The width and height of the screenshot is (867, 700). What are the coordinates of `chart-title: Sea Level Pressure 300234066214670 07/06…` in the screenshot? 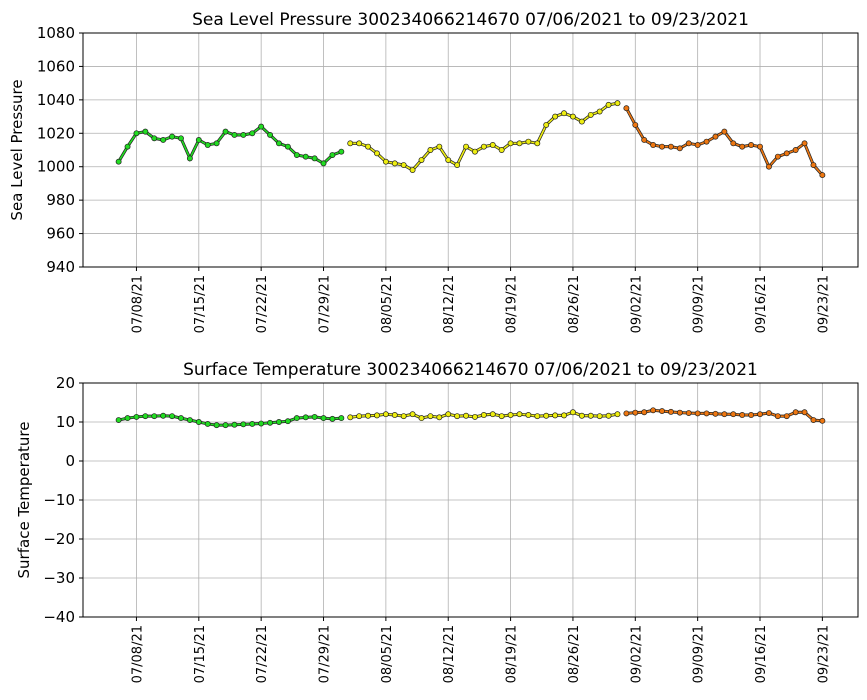 It's located at (470, 20).